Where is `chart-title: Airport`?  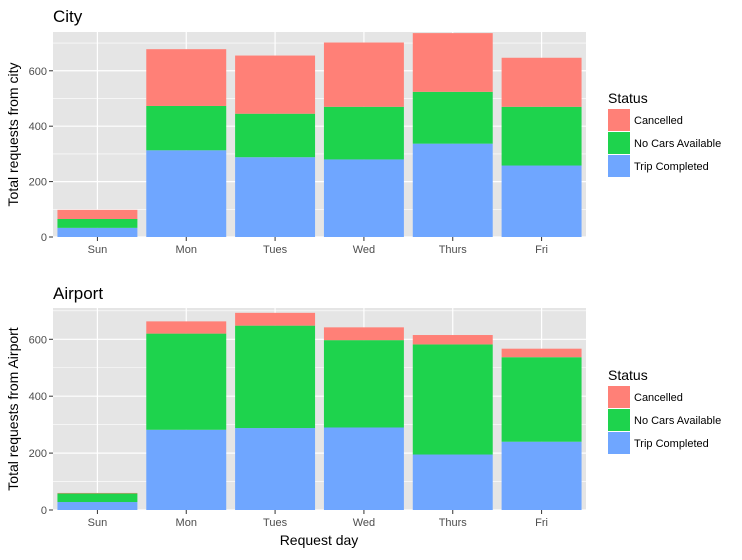 chart-title: Airport is located at coordinates (78, 293).